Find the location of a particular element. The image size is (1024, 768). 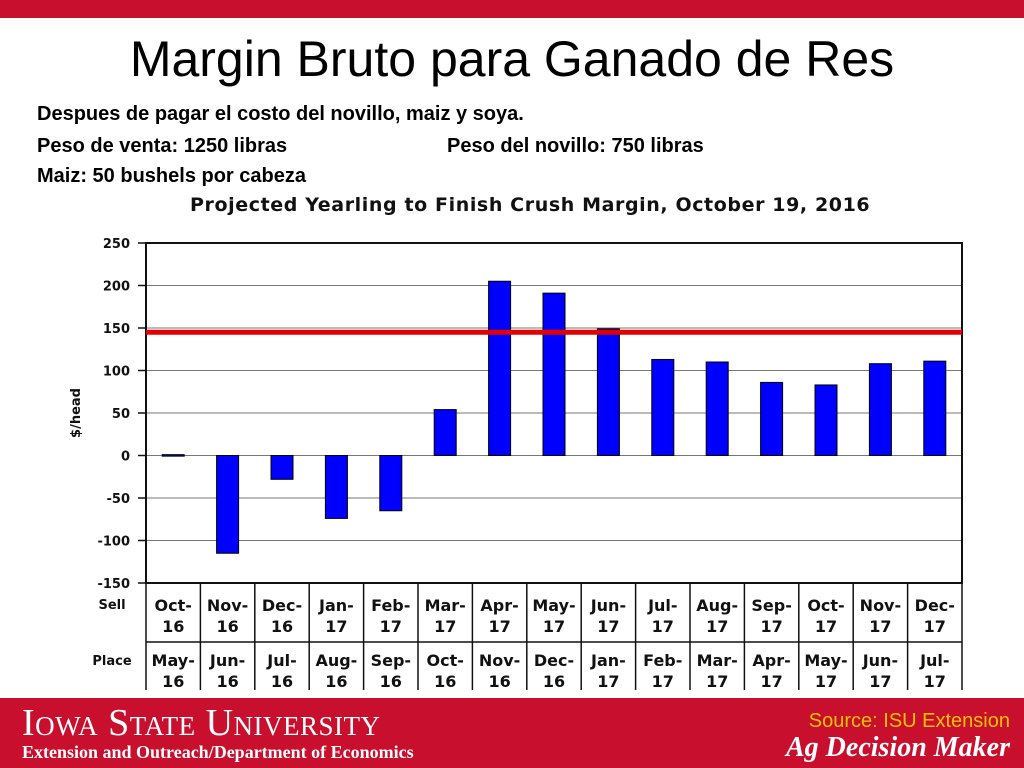

sell-month-label: Mar- is located at coordinates (445, 605).